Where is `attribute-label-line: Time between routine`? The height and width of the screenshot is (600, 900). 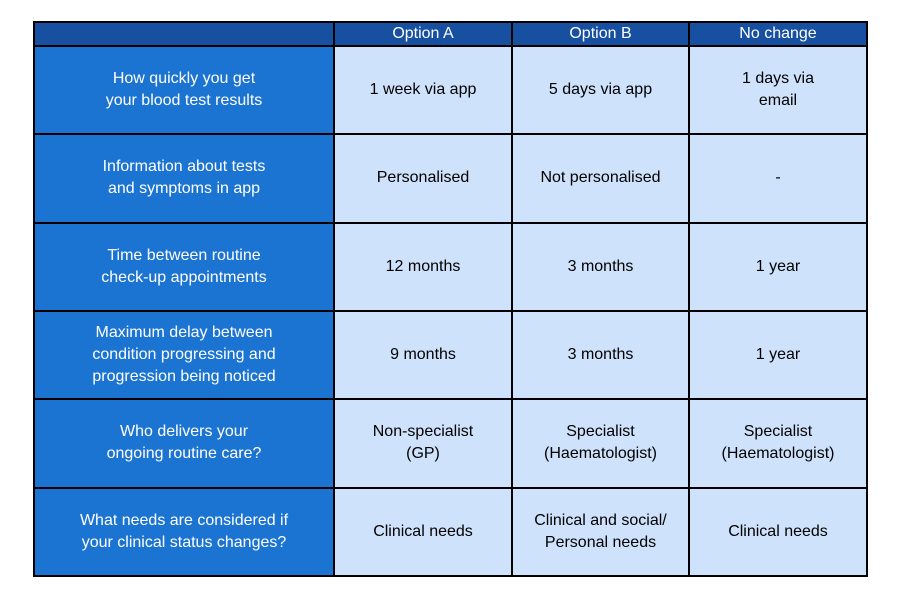
attribute-label-line: Time between routine is located at coordinates (184, 255).